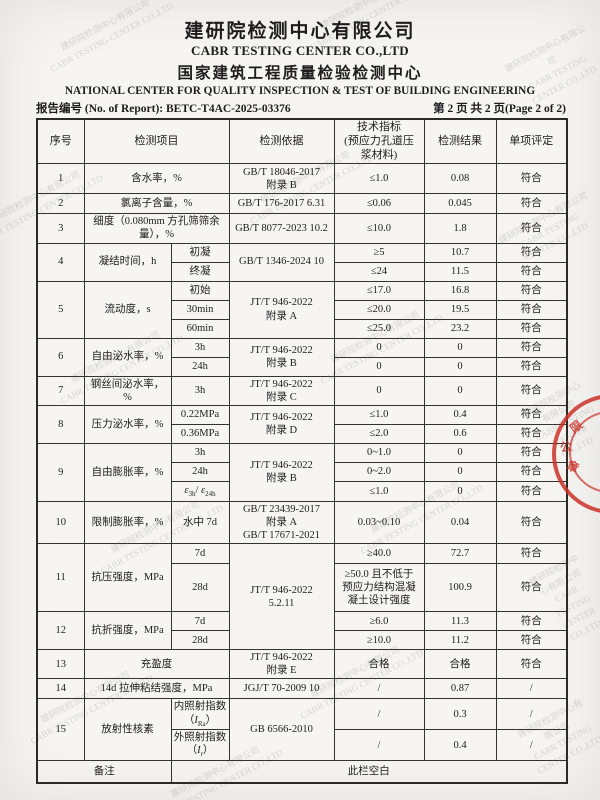  What do you see at coordinates (200, 433) in the screenshot?
I see `sub-item: 0.36MPa` at bounding box center [200, 433].